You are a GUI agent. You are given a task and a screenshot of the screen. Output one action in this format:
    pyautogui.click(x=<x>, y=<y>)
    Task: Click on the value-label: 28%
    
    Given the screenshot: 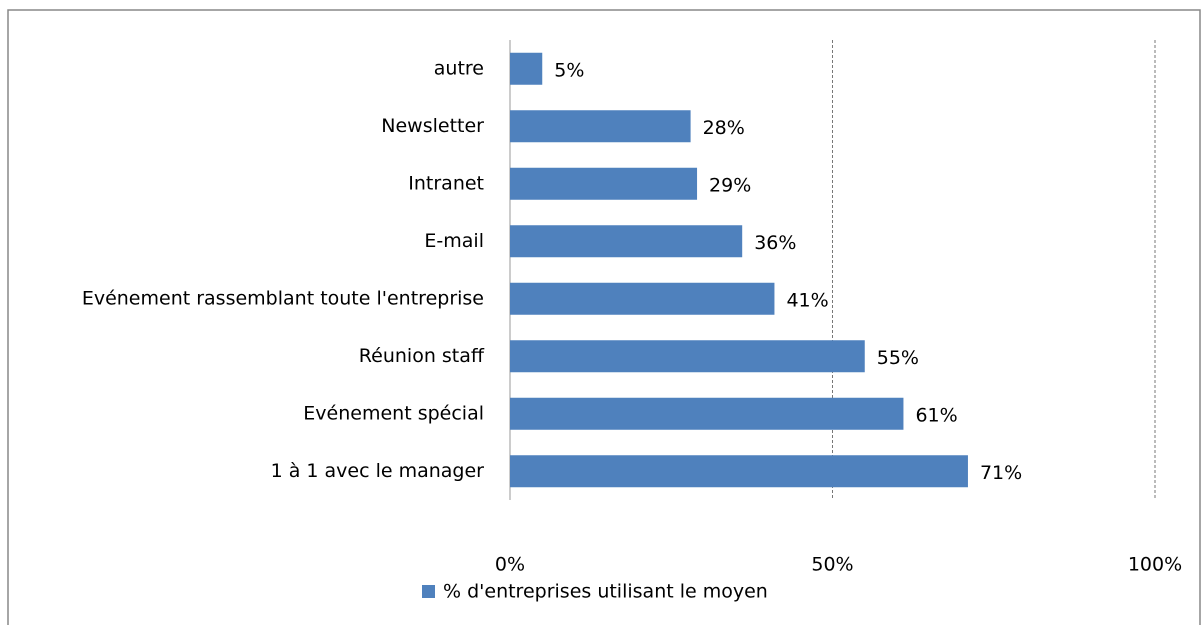 What is the action you would take?
    pyautogui.click(x=724, y=128)
    